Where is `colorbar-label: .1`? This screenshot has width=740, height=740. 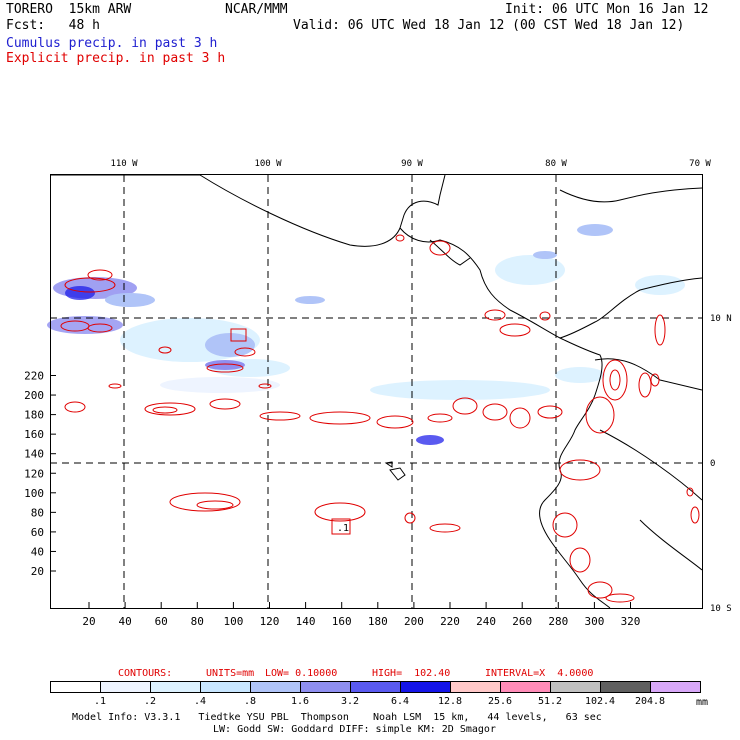
colorbar-label: .1 is located at coordinates (100, 701).